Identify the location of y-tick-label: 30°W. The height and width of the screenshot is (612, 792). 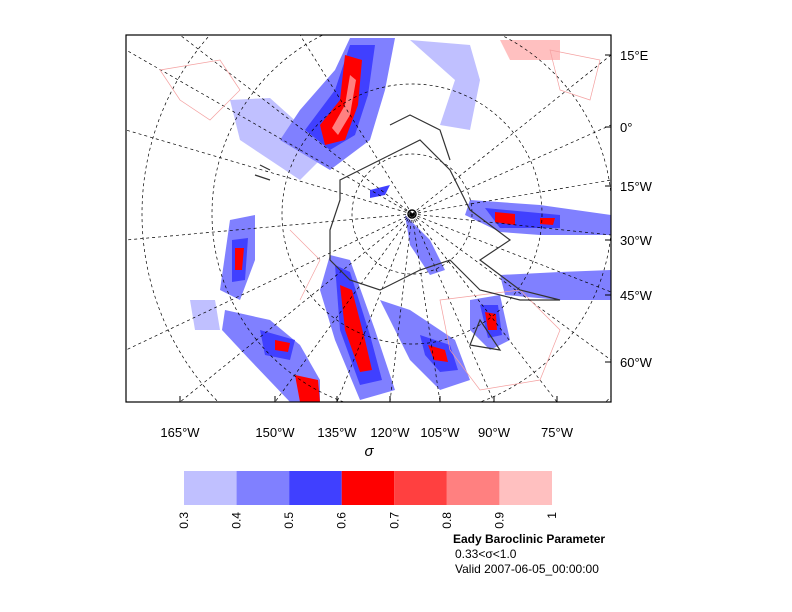
(636, 240).